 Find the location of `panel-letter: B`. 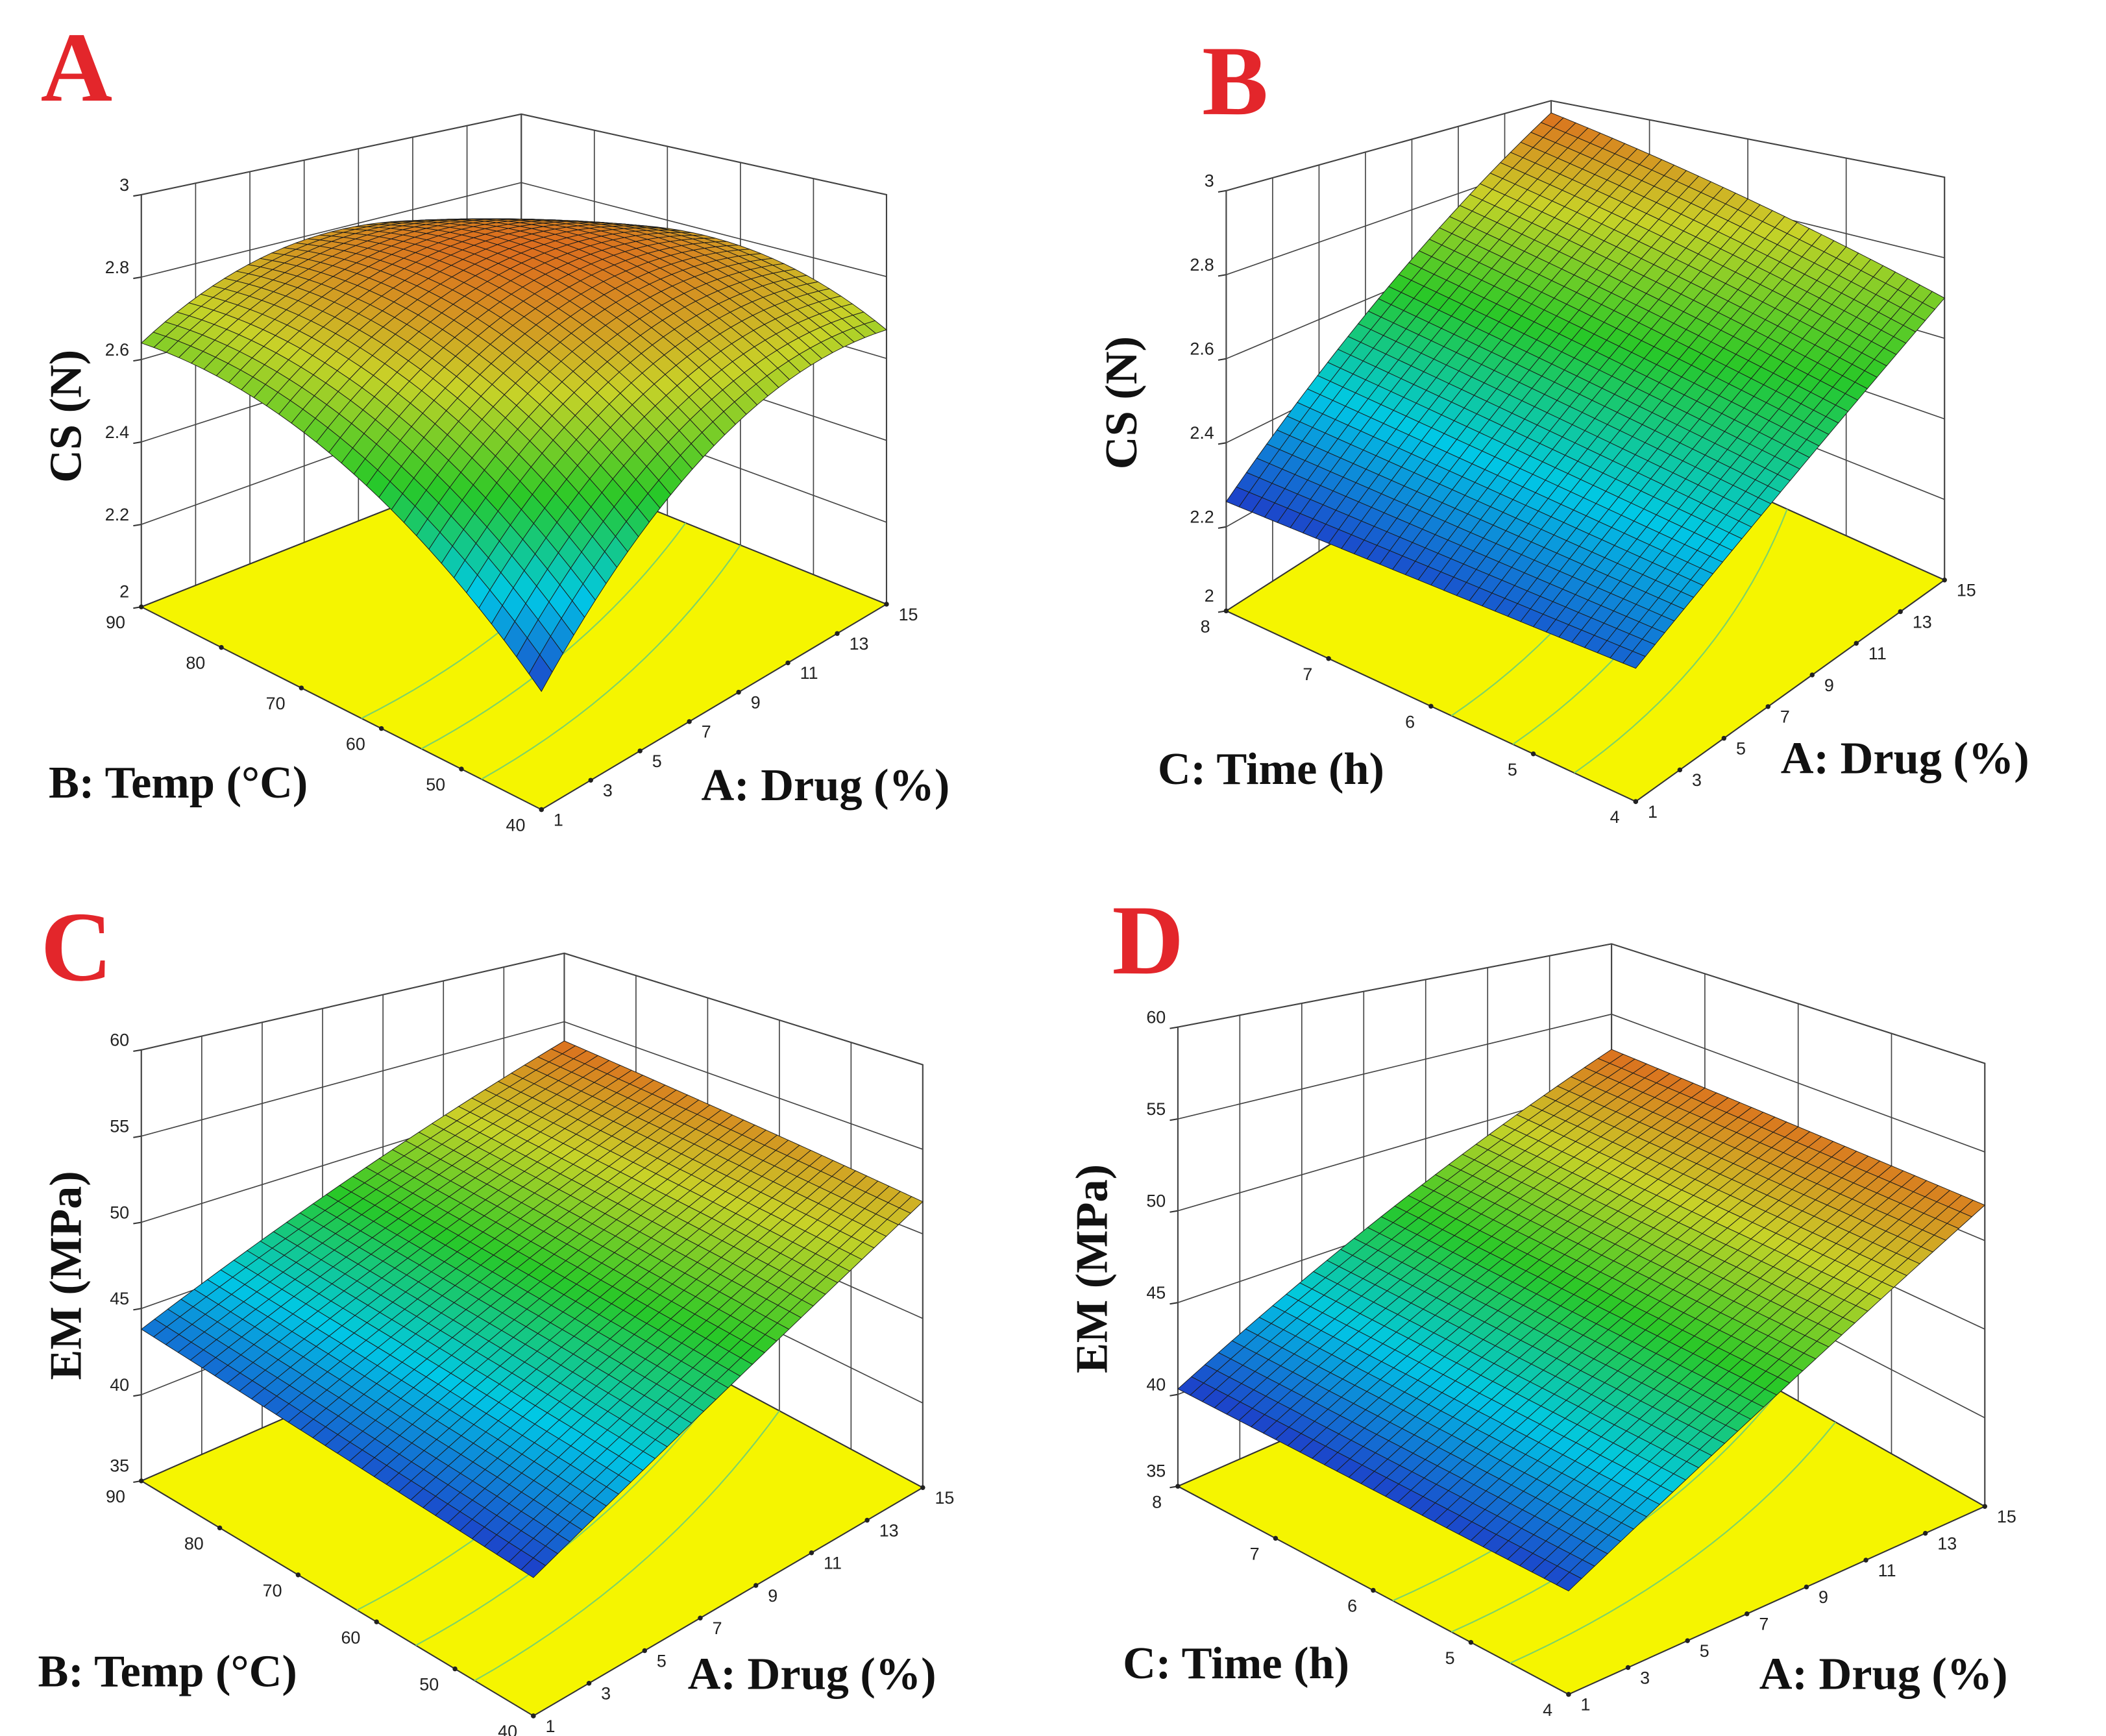

panel-letter: B is located at coordinates (1235, 81).